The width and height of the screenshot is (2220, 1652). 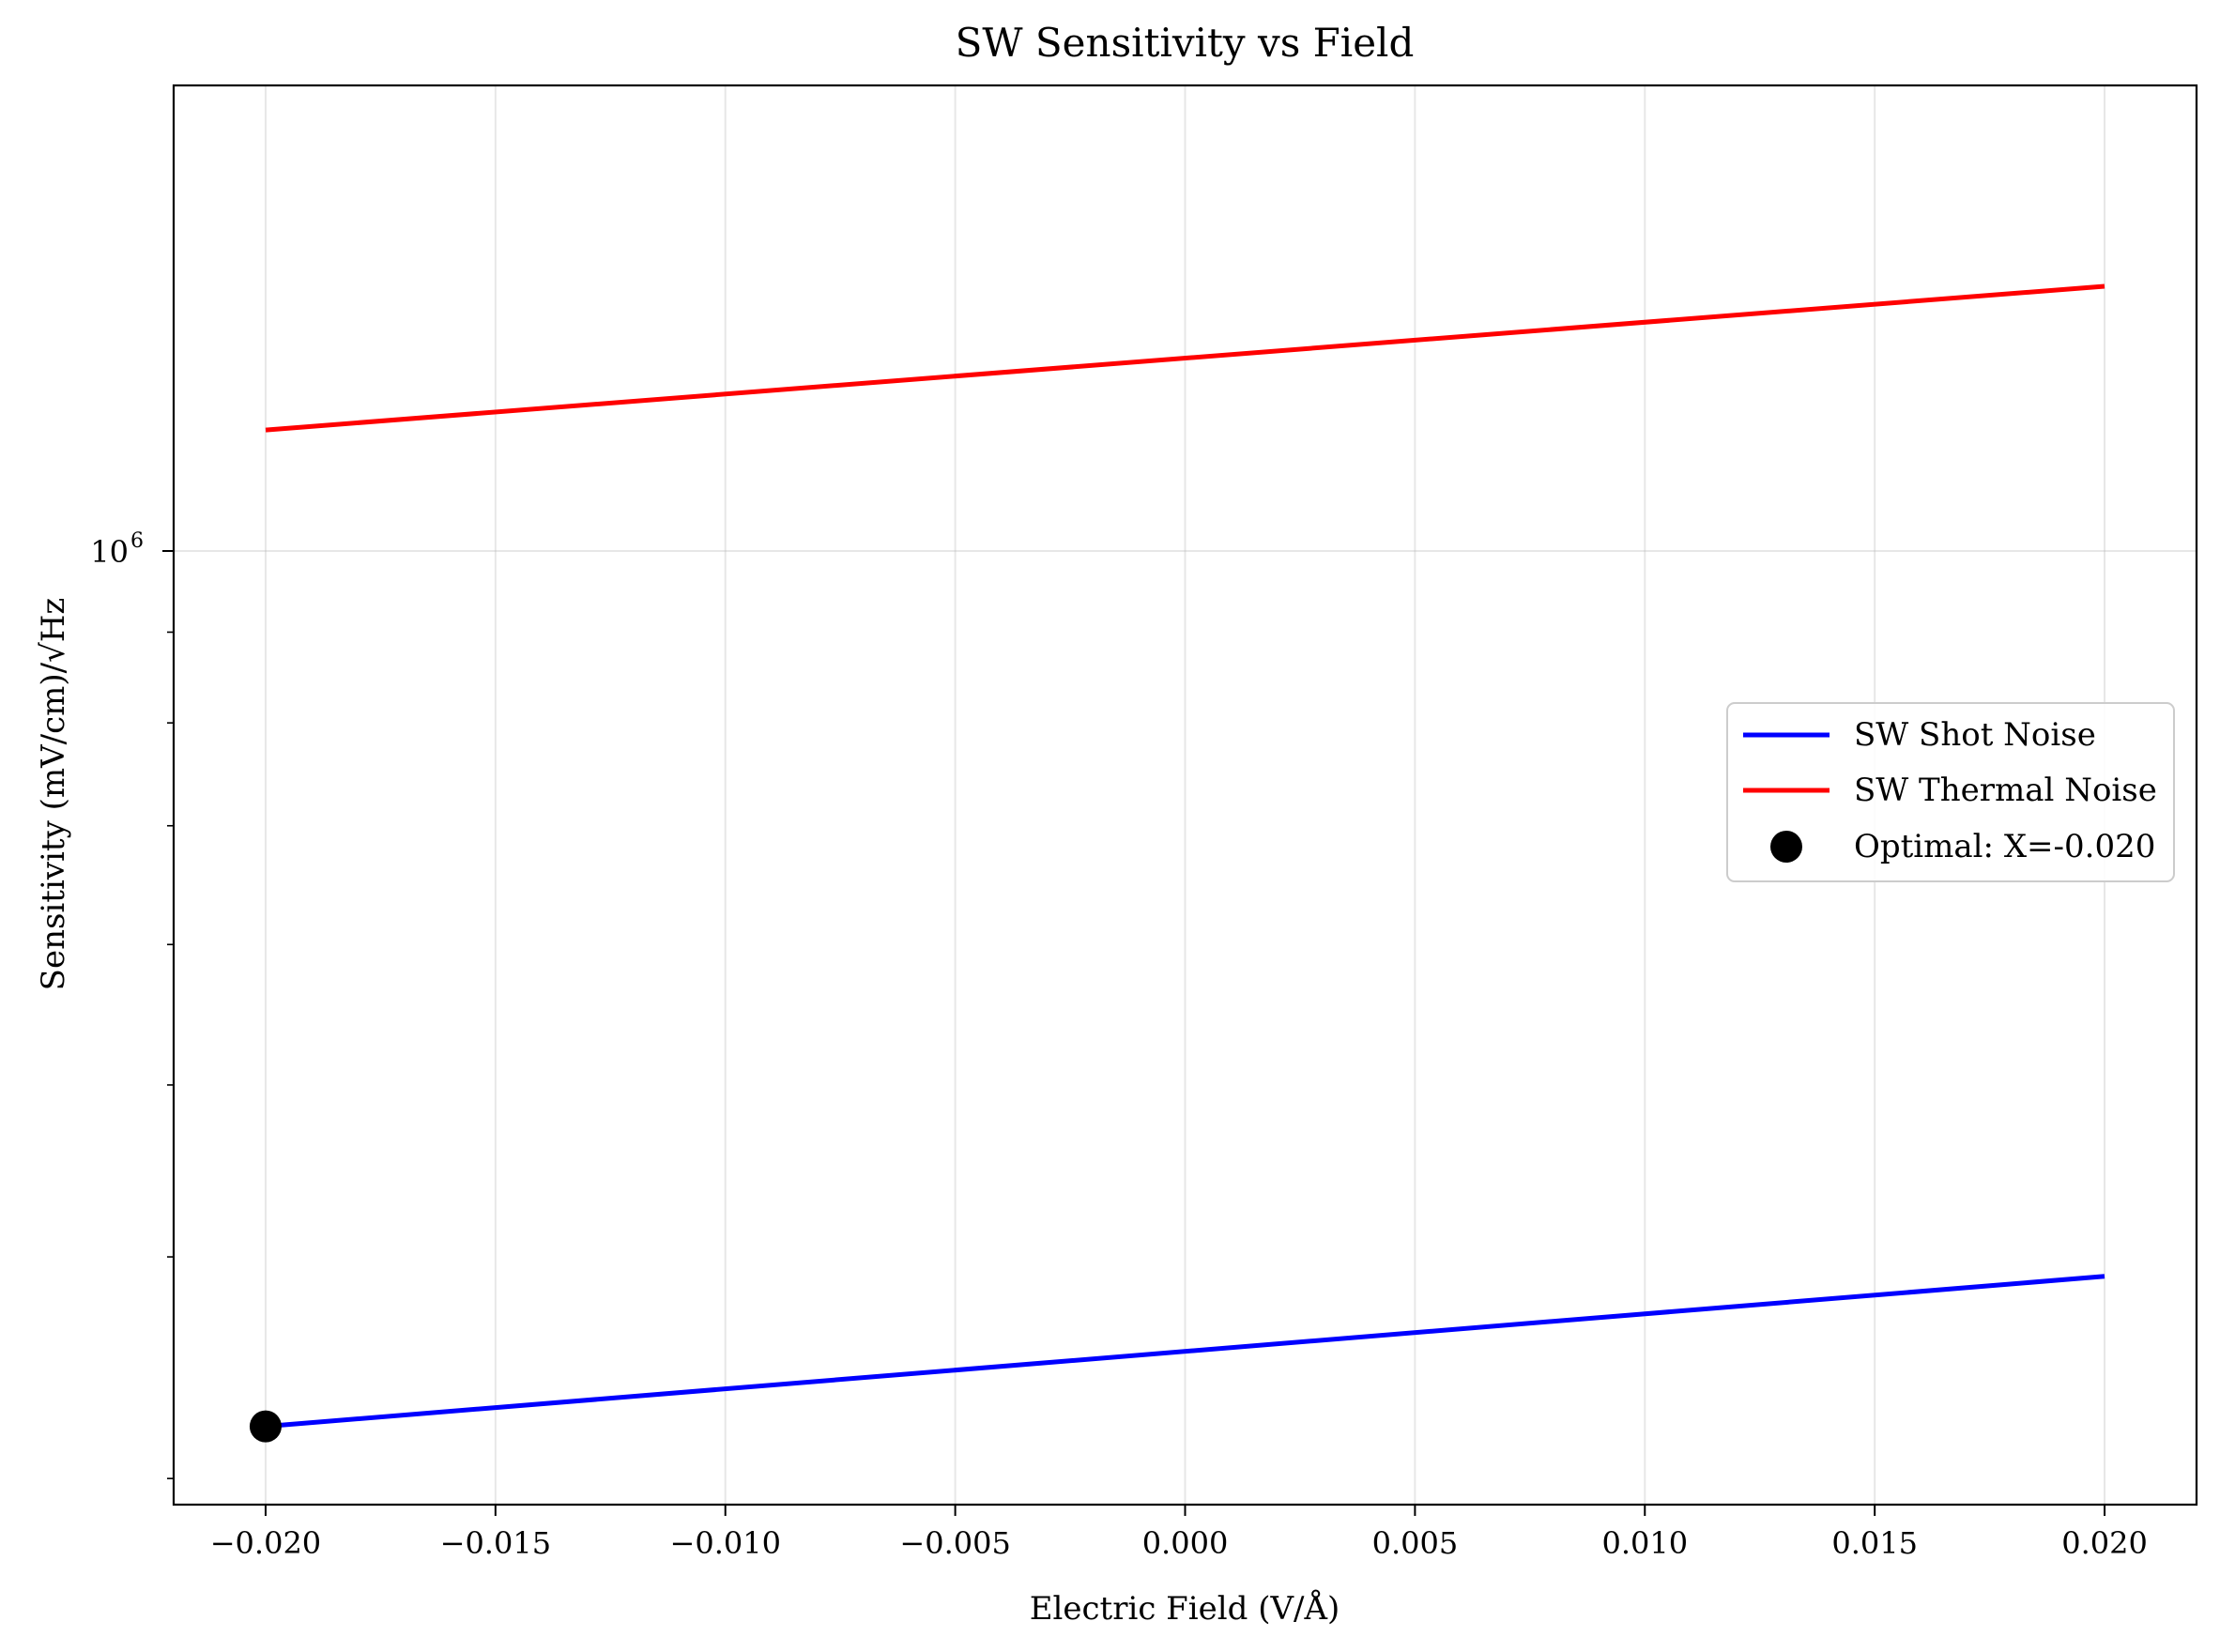 I want to click on legend-swatch-optimal-marker, so click(x=1786, y=847).